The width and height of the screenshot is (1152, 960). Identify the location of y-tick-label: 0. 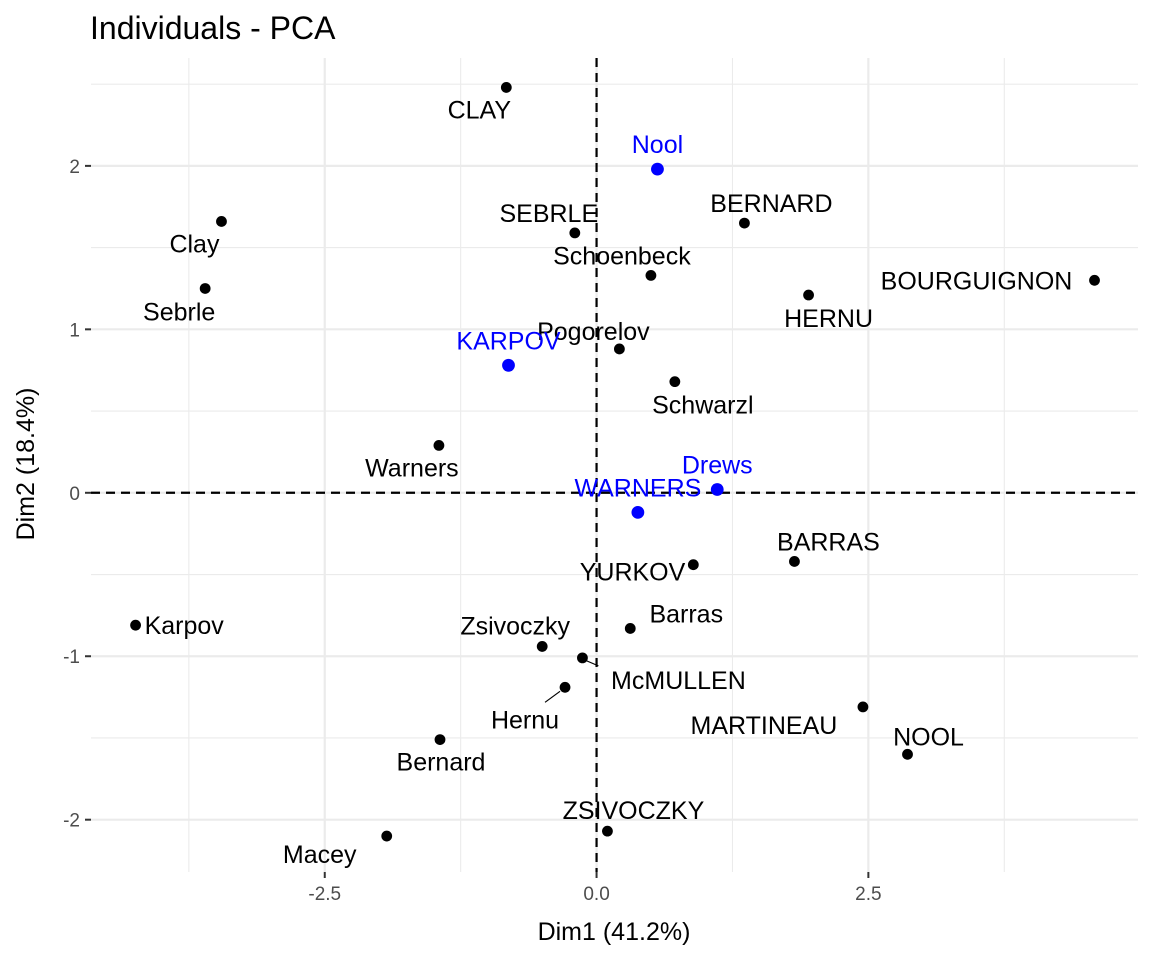
(74, 494).